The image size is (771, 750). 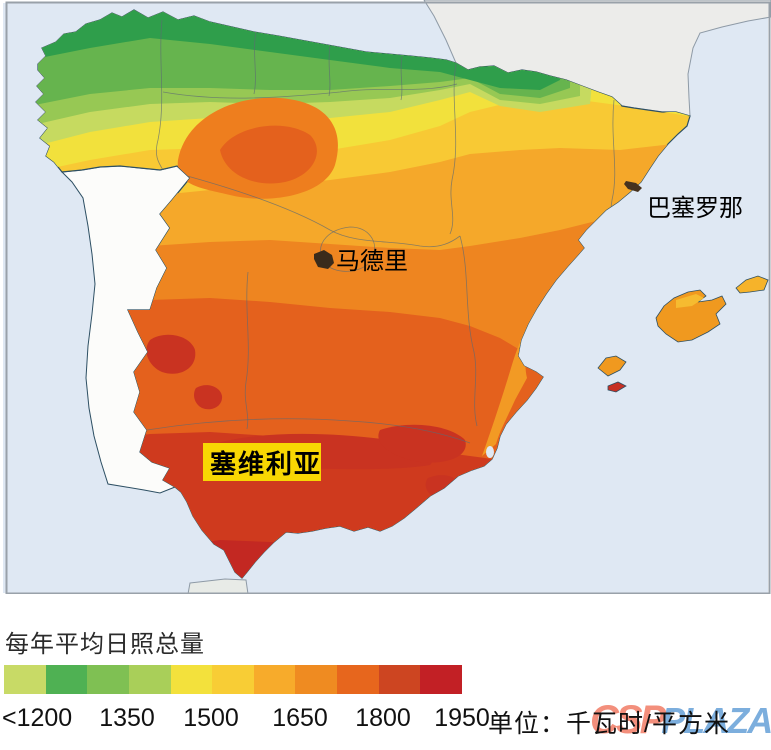 What do you see at coordinates (716, 720) in the screenshot?
I see `watermark-plaza: PLAZA` at bounding box center [716, 720].